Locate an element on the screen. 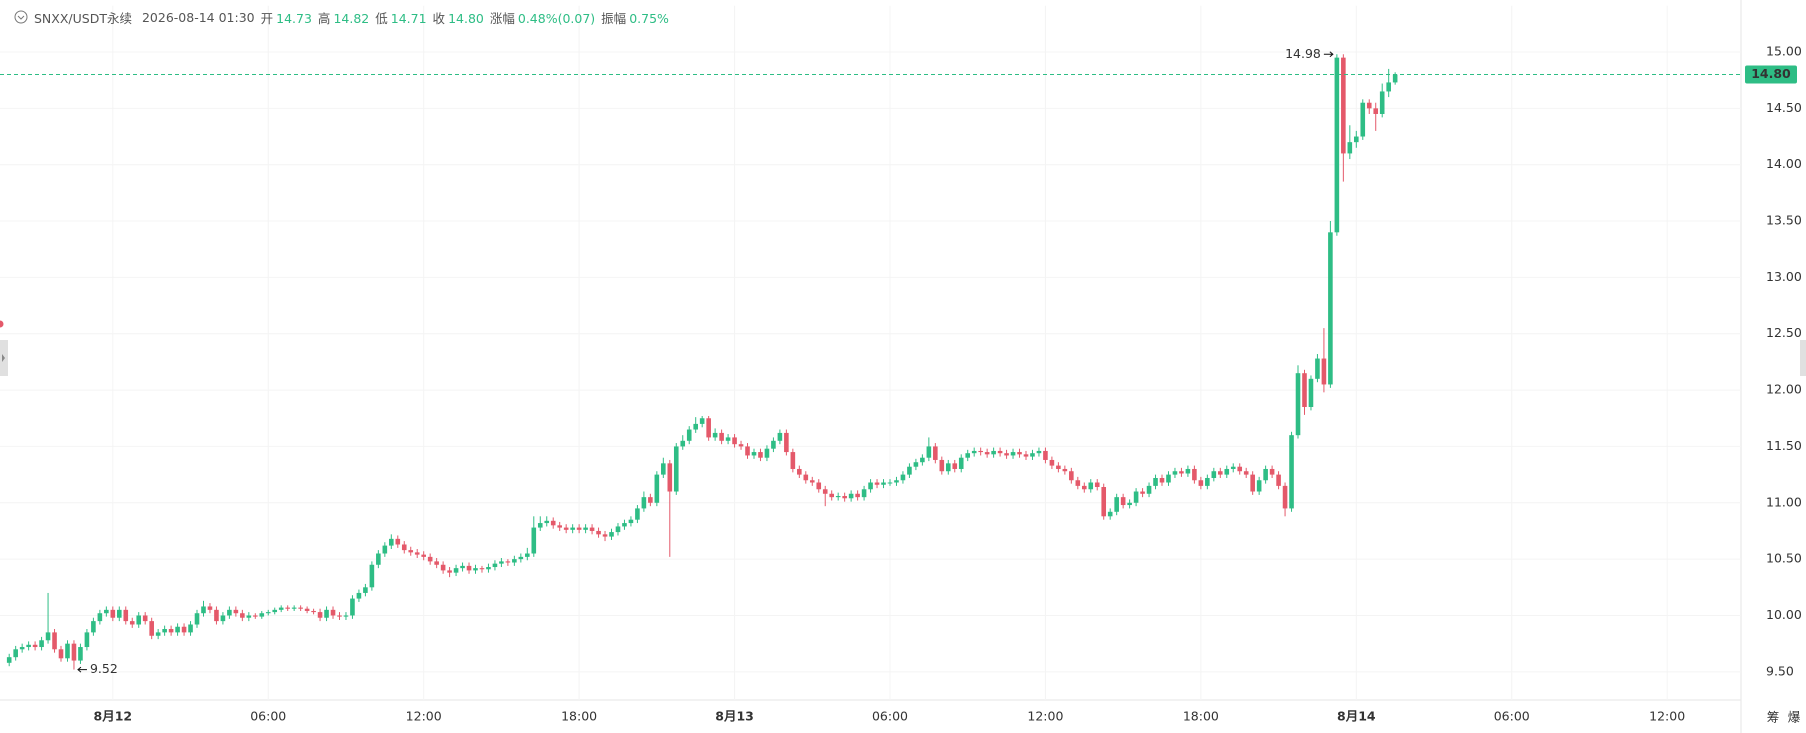  tool-button: 筹 is located at coordinates (1773, 717).